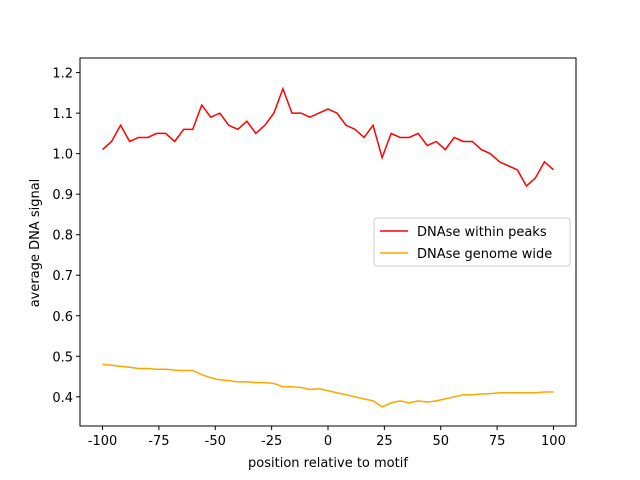 The image size is (640, 480). Describe the element at coordinates (62, 114) in the screenshot. I see `y-tick-label: 1.1` at that location.